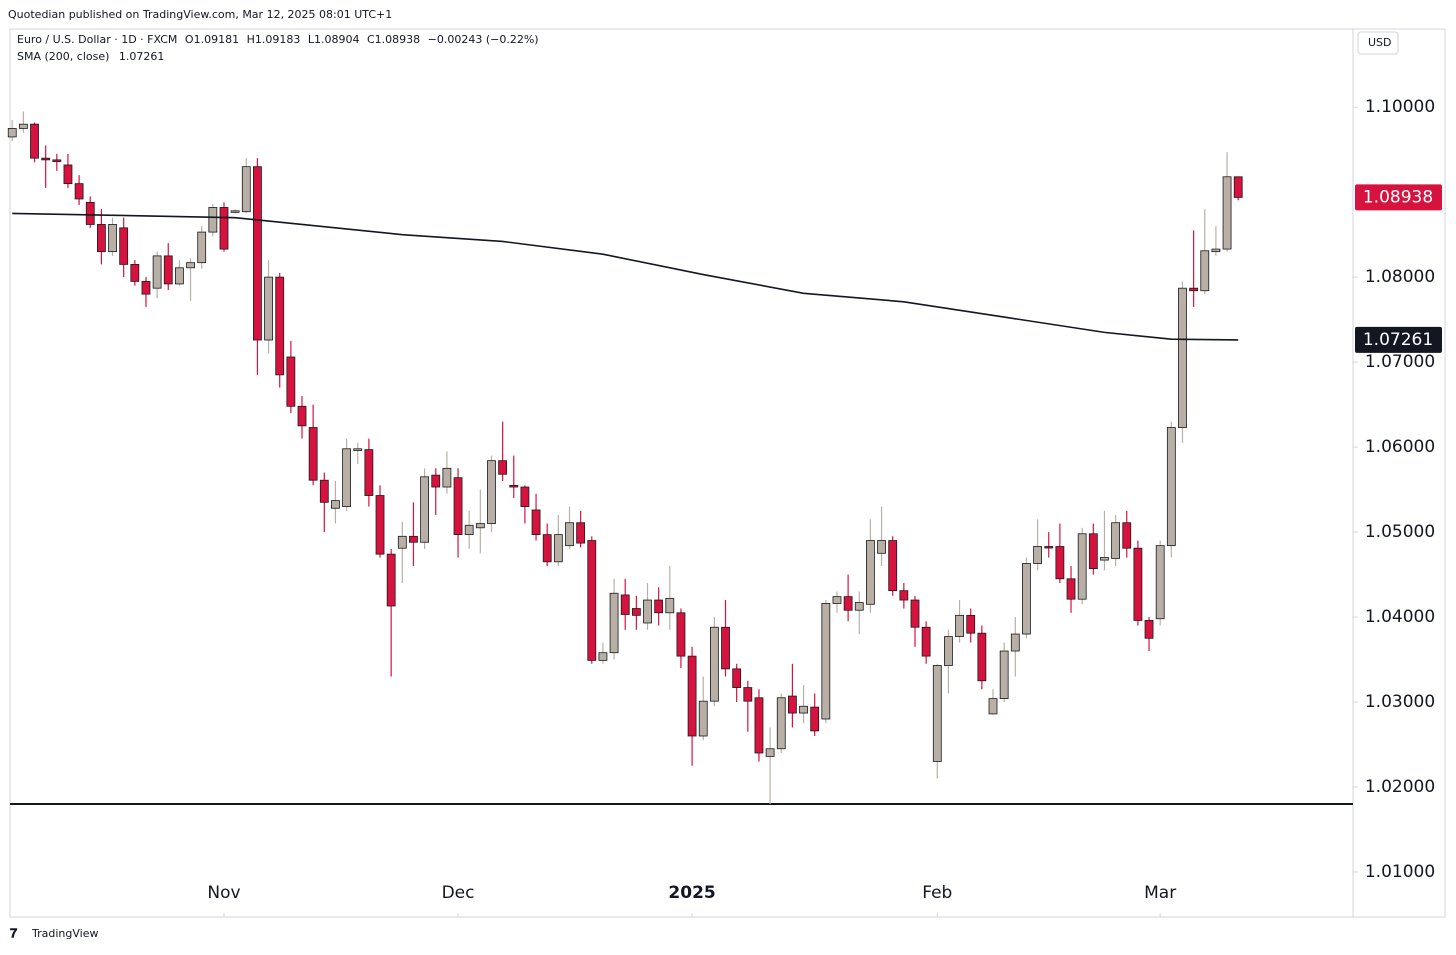 The height and width of the screenshot is (955, 1456). Describe the element at coordinates (1400, 107) in the screenshot. I see `y-tick-label: 1.10000` at that location.